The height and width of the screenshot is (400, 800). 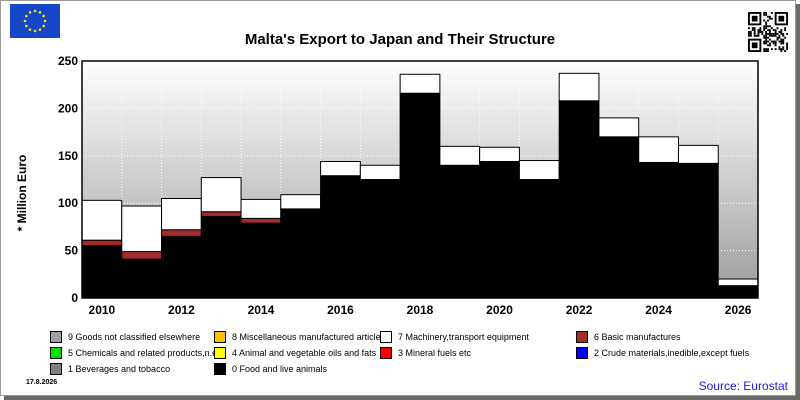 I want to click on x-tick-label: 2020, so click(x=499, y=310).